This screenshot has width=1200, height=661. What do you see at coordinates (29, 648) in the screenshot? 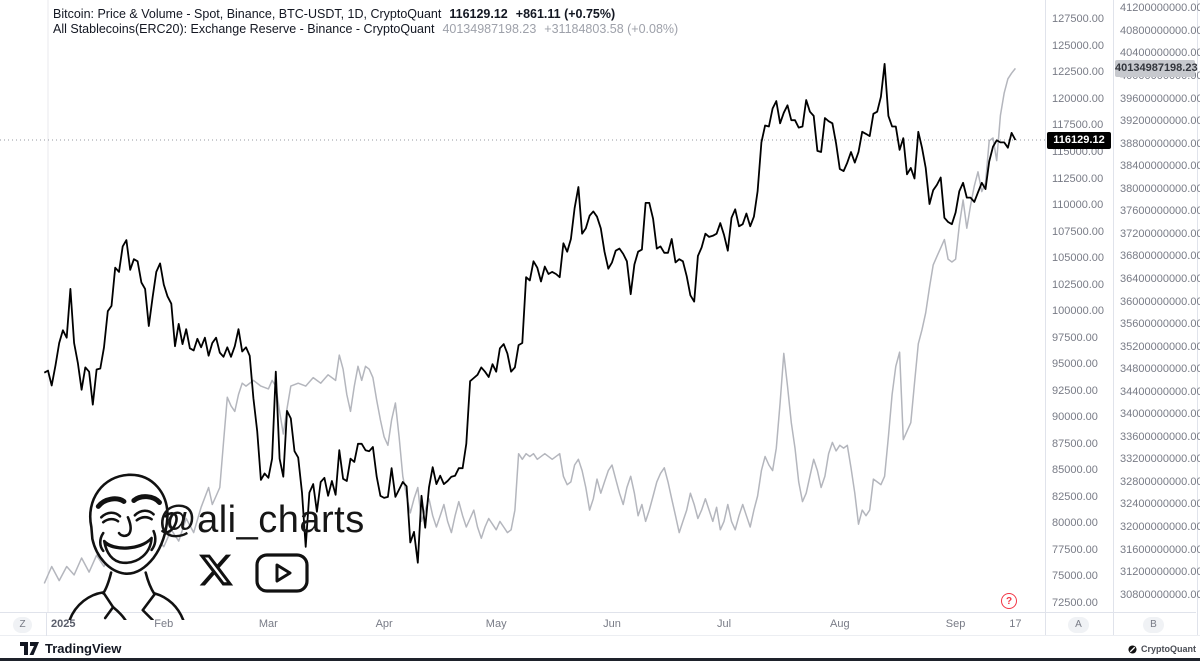
I see `tradingview-logo-icon` at bounding box center [29, 648].